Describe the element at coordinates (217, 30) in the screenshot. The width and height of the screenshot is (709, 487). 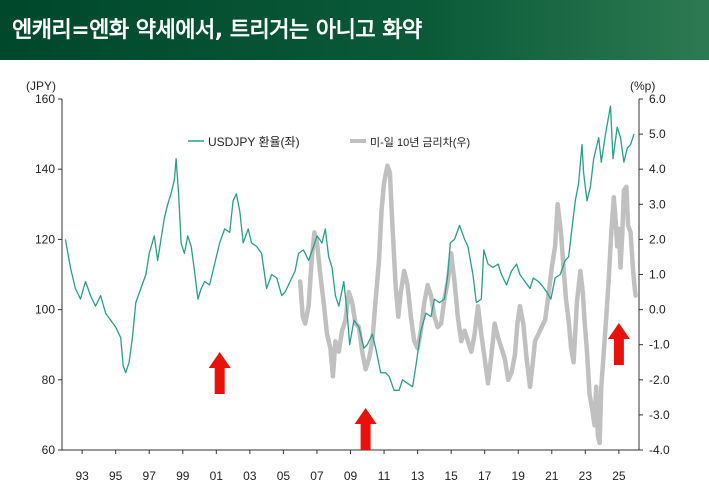
I see `page-title: 엔캐리=엔화 약세에서, 트리거는 아니고 화약` at that location.